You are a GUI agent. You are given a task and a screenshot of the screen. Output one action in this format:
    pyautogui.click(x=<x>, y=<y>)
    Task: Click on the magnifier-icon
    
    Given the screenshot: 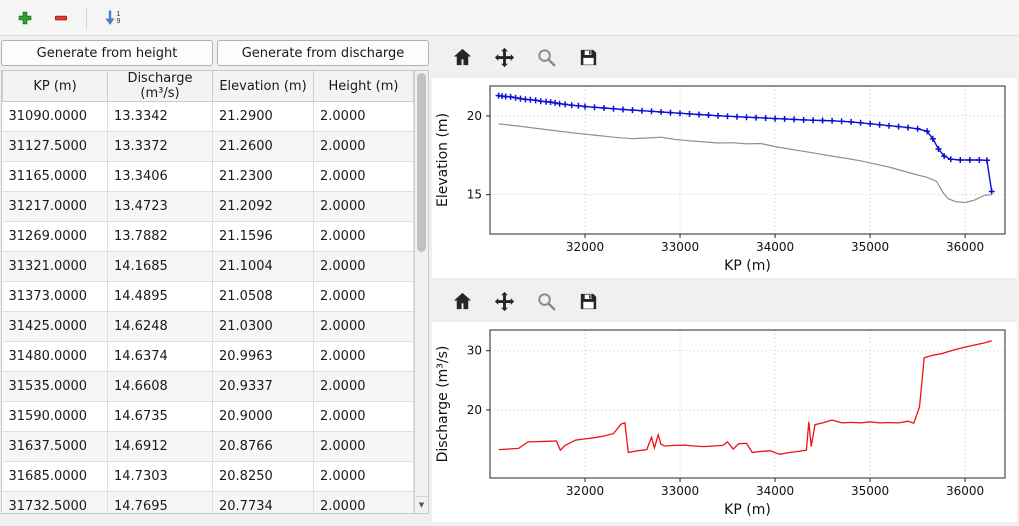 What is the action you would take?
    pyautogui.click(x=546, y=301)
    